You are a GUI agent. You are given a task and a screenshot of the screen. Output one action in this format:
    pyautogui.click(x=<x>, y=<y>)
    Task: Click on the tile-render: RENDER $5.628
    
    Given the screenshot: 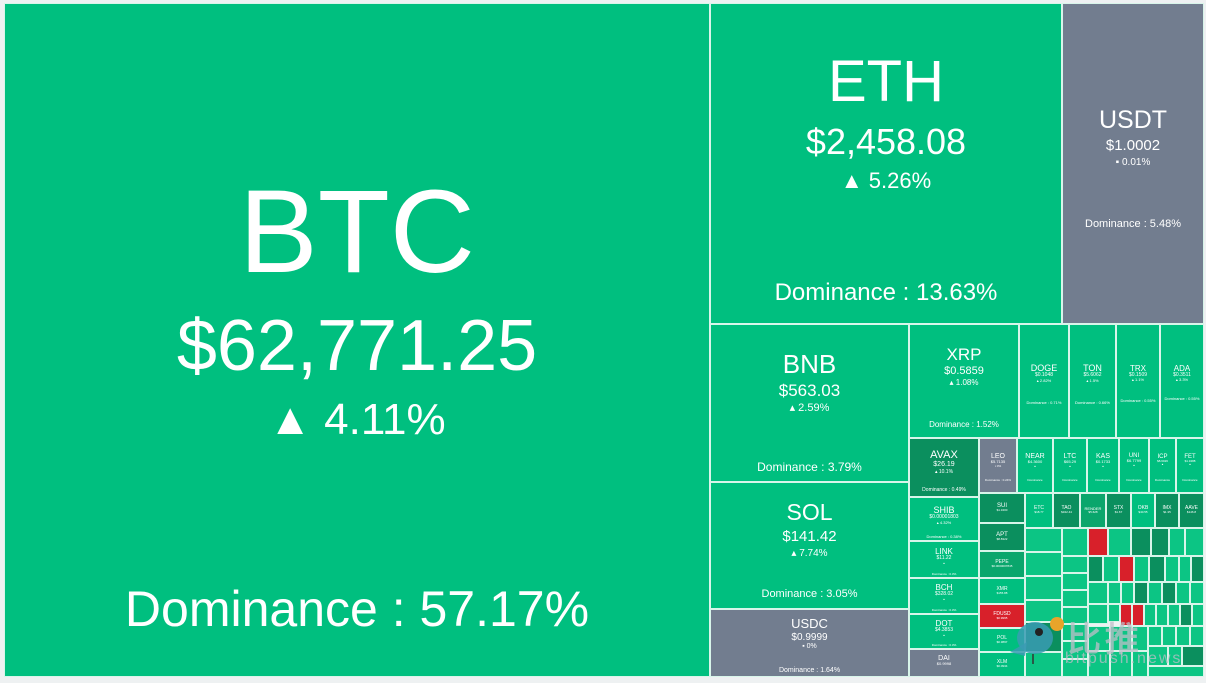 What is the action you would take?
    pyautogui.click(x=1093, y=510)
    